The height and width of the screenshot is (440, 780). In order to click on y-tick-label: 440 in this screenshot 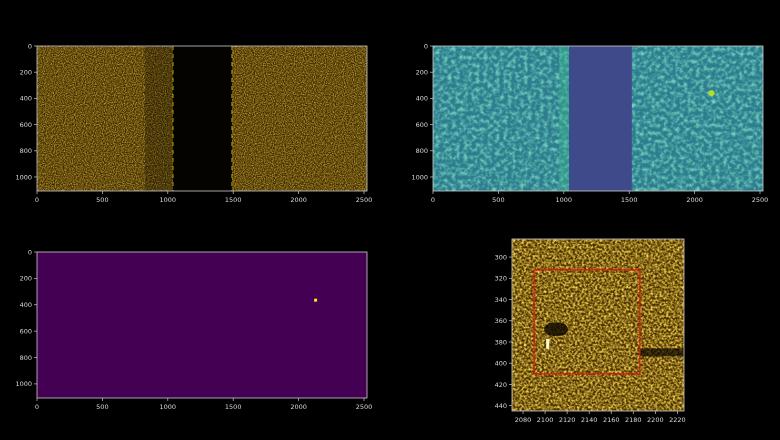, I will do `click(501, 406)`.